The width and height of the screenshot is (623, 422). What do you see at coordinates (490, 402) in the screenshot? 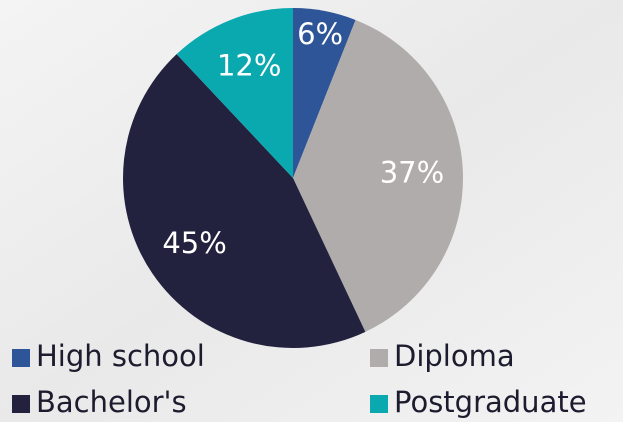
I see `legend-label: Postgraduate` at bounding box center [490, 402].